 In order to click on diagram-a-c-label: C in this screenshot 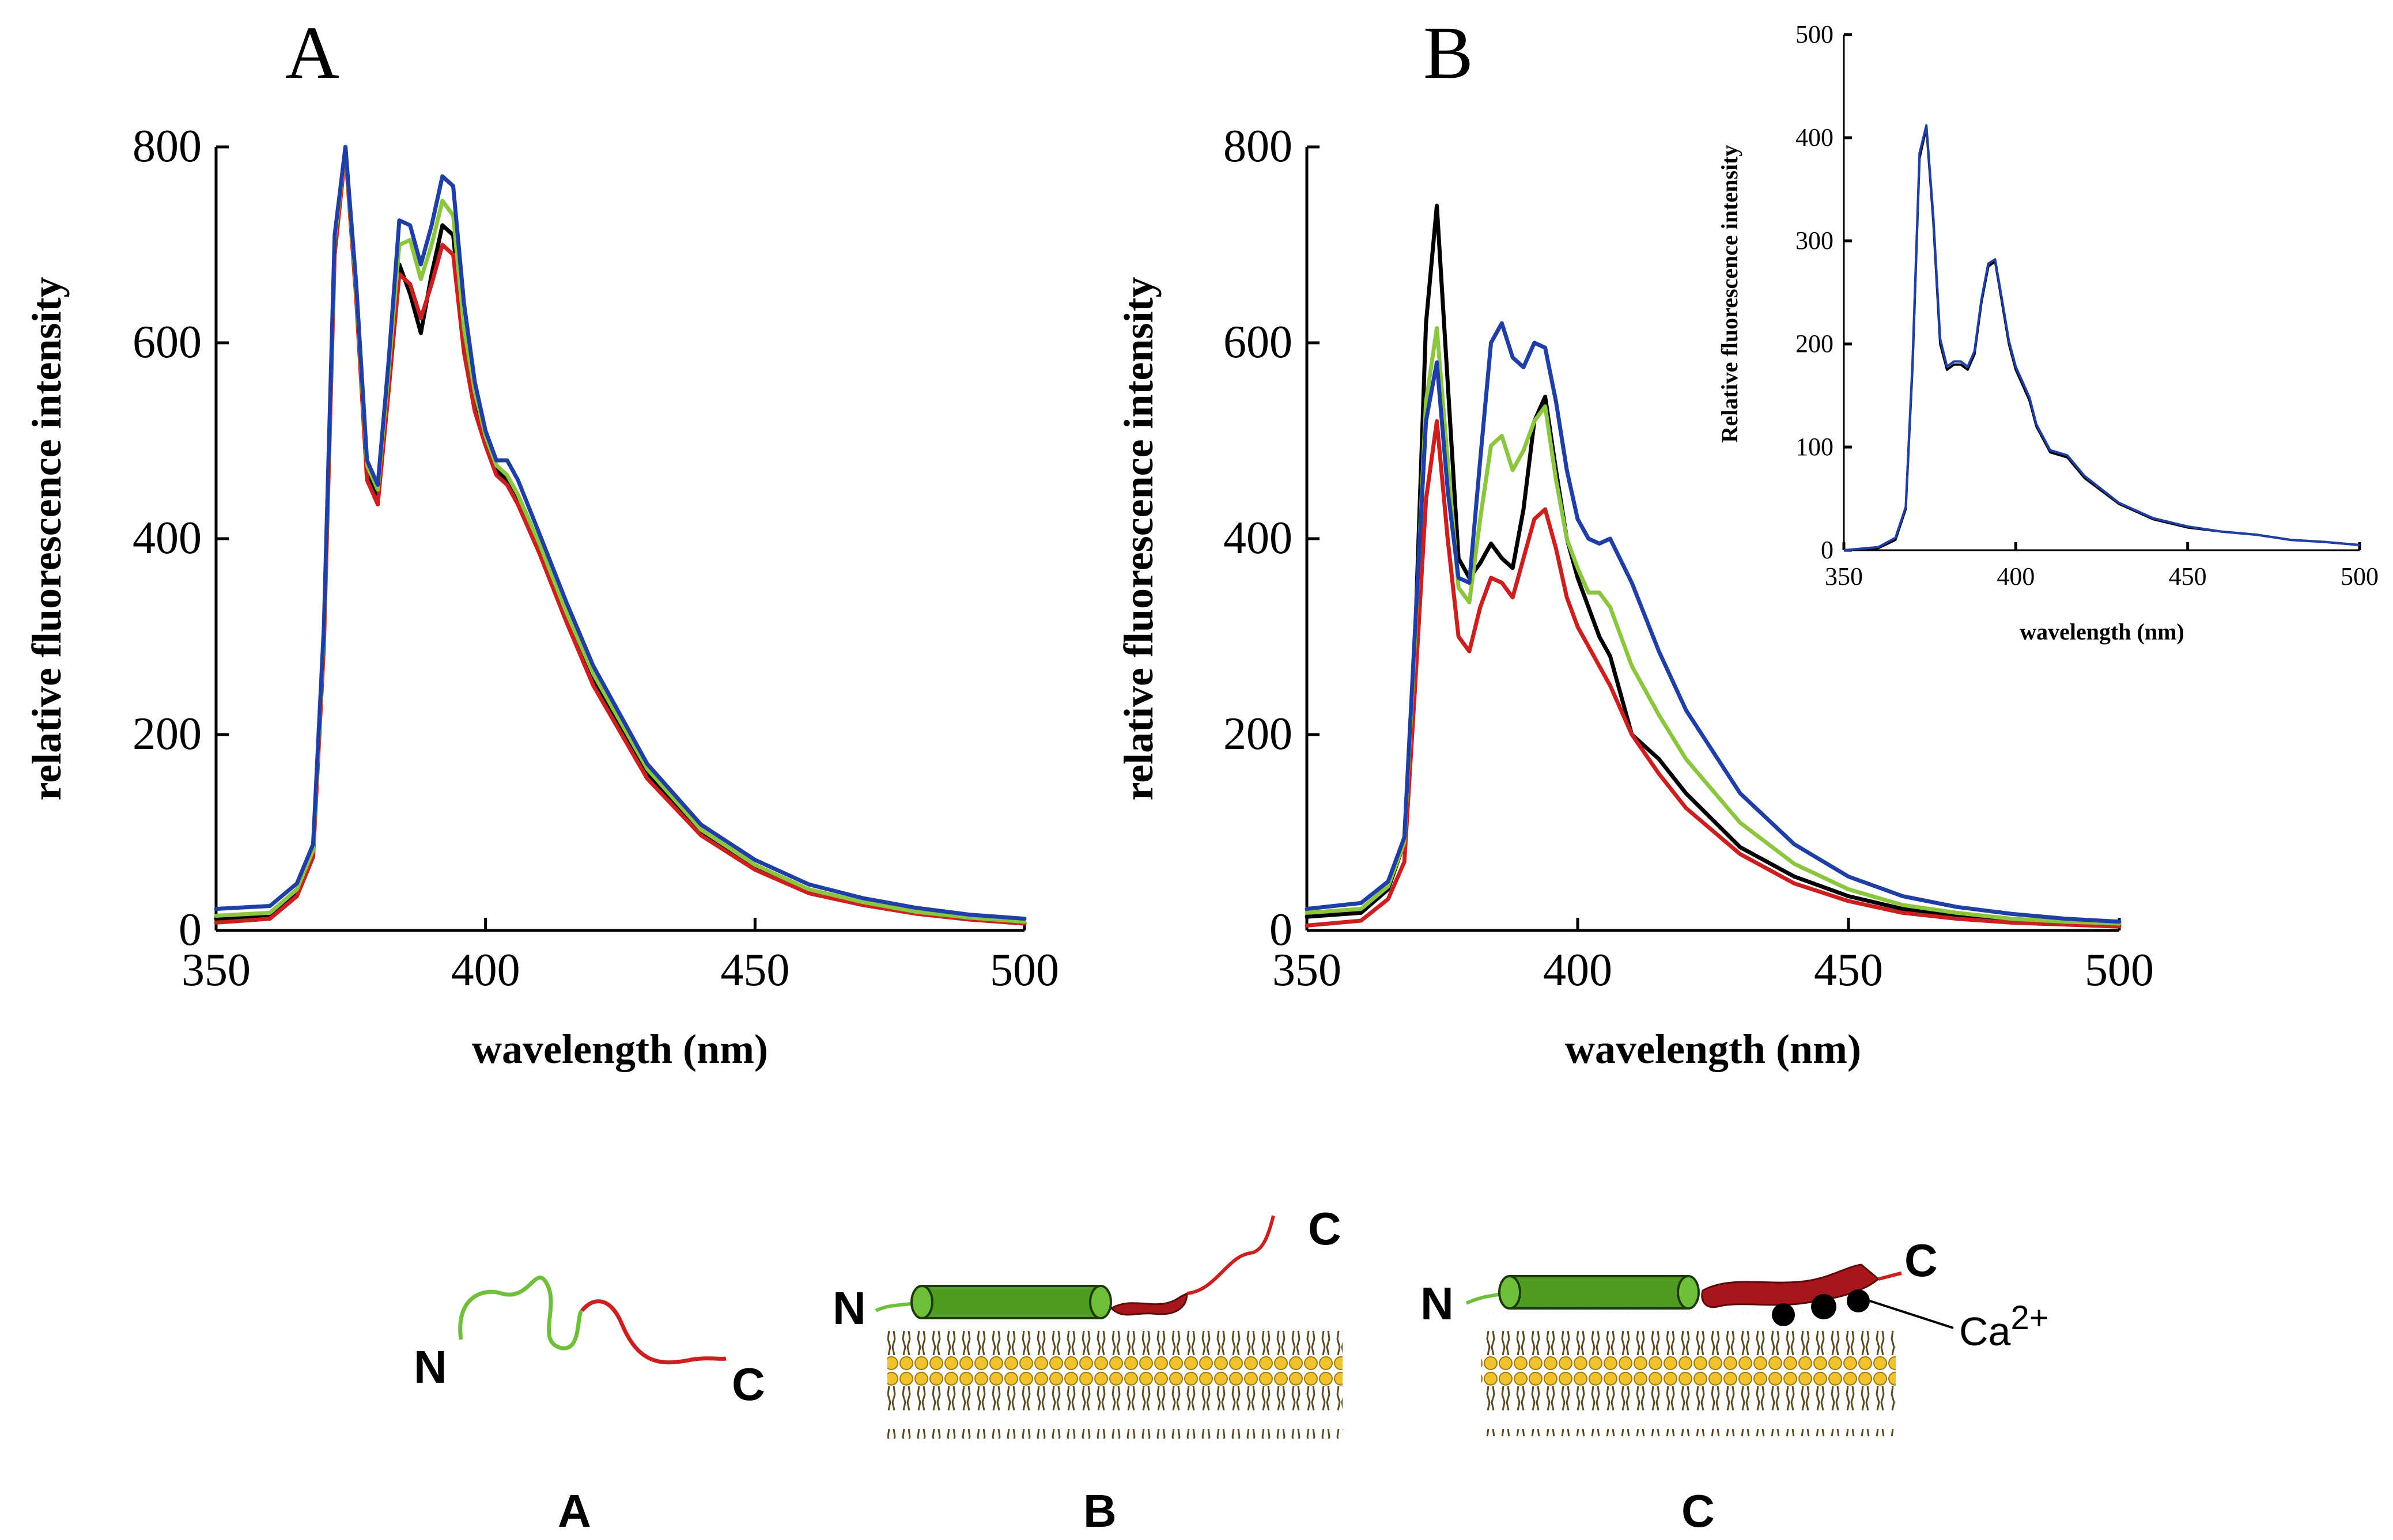, I will do `click(748, 1384)`.